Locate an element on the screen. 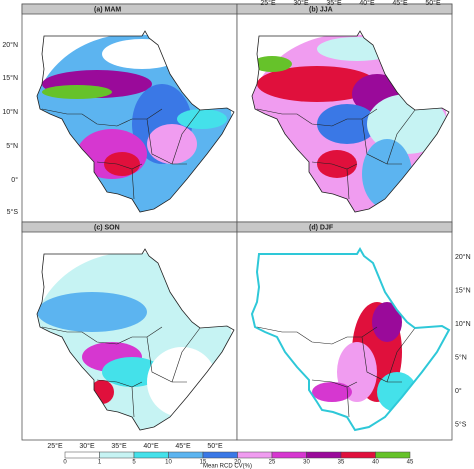 The width and height of the screenshot is (474, 469). panel-title: (a) MAM is located at coordinates (107, 9).